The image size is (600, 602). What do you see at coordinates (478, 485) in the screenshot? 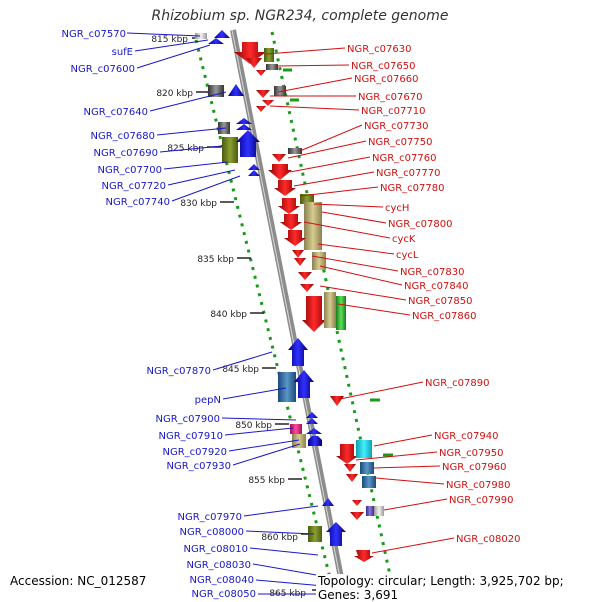
I see `gene-label: NGR_c07980` at bounding box center [478, 485].